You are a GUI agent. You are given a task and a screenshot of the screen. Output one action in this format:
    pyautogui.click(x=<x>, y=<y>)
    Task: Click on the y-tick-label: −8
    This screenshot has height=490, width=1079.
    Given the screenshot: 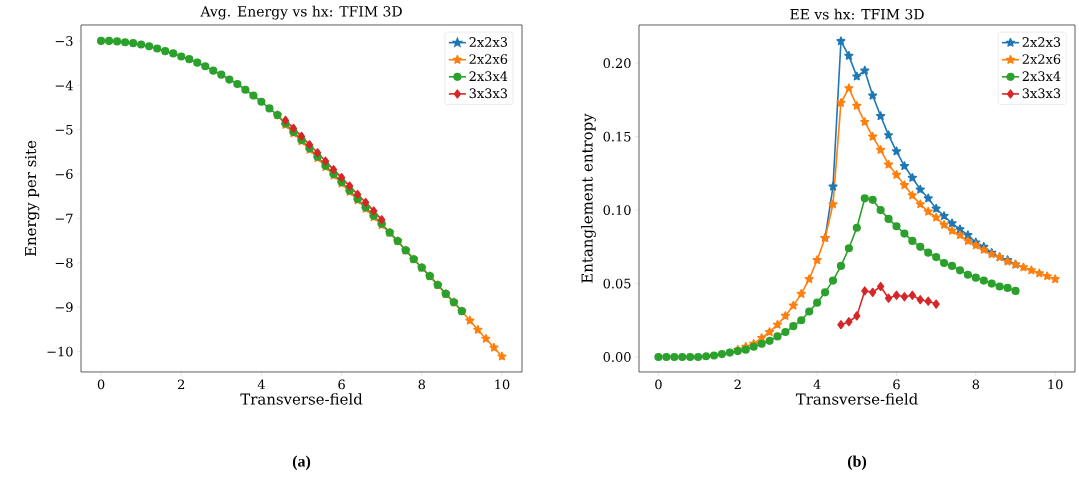 What is the action you would take?
    pyautogui.click(x=64, y=262)
    